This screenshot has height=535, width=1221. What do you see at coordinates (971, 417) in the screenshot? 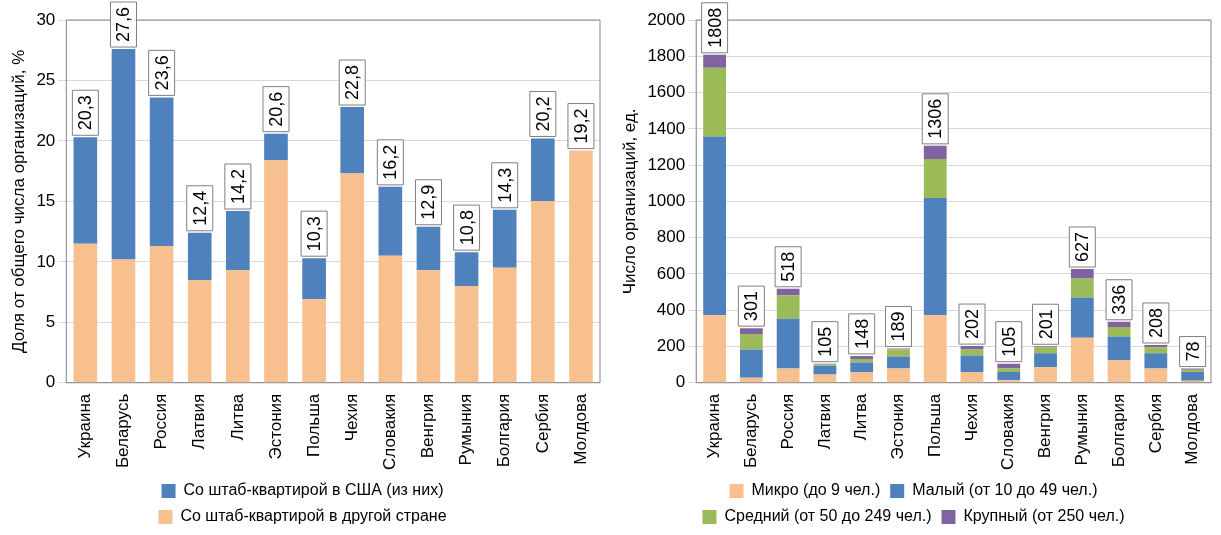
I see `x-tick-label: Чехия` at bounding box center [971, 417].